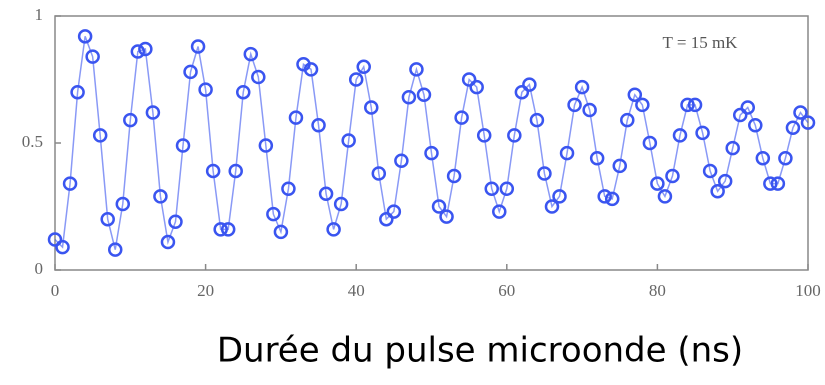 The width and height of the screenshot is (825, 385). What do you see at coordinates (657, 290) in the screenshot?
I see `x-tick-label: 80` at bounding box center [657, 290].